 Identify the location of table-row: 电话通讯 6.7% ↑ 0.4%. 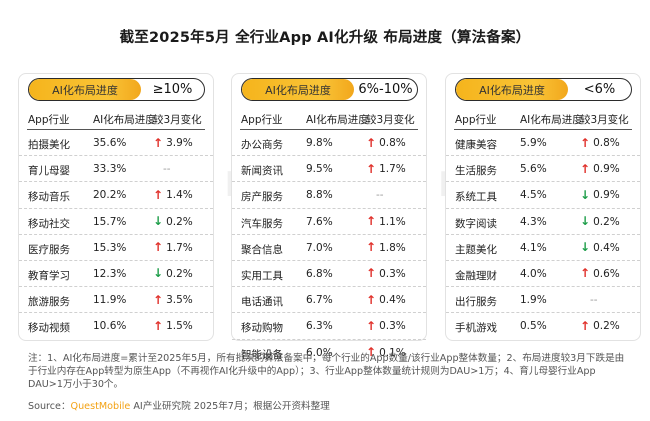
(329, 300).